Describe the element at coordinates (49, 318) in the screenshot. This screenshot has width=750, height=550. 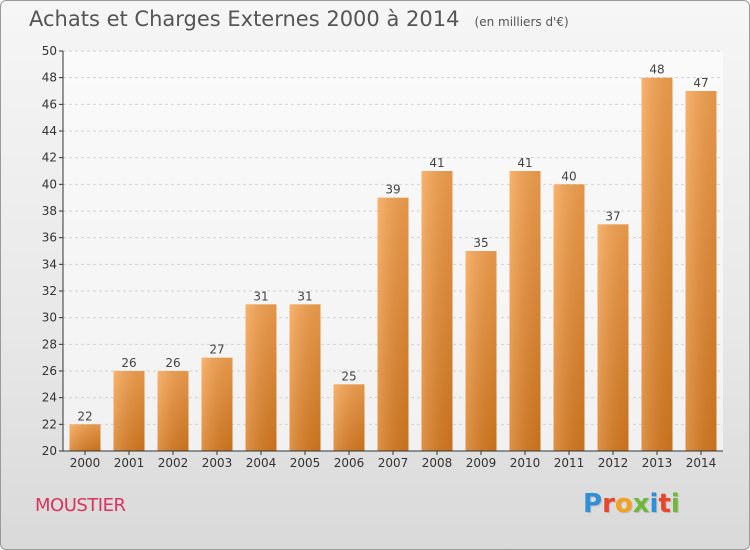
I see `y-tick-label: 30` at that location.